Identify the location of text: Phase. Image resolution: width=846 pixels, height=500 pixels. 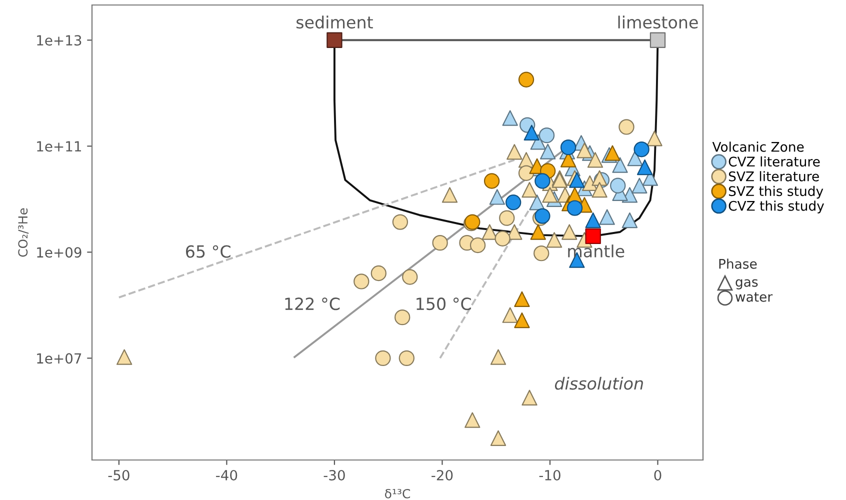
(738, 263).